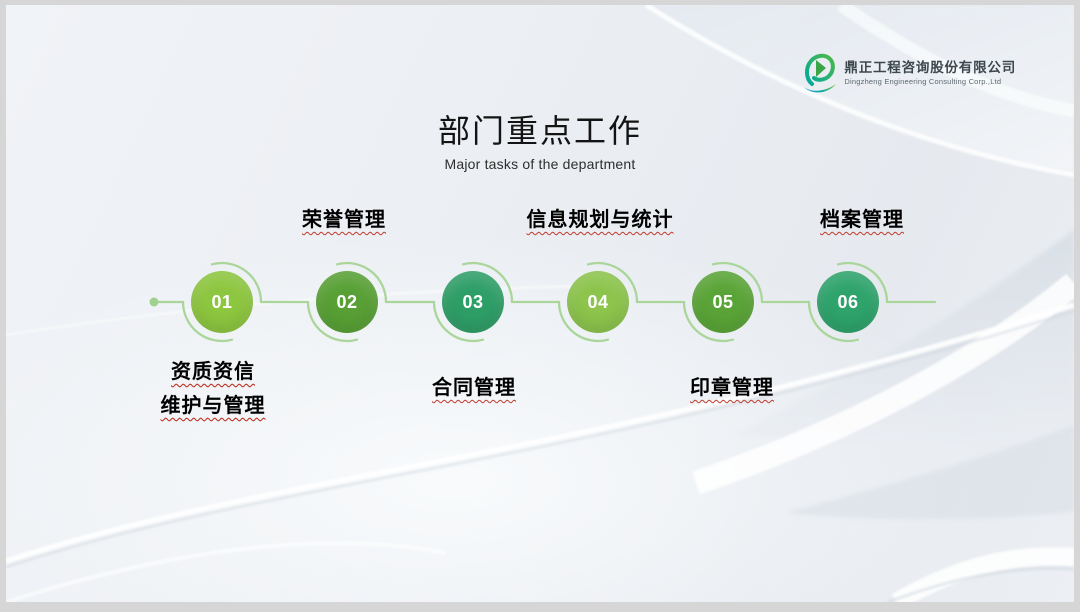  I want to click on step-number: 01, so click(222, 301).